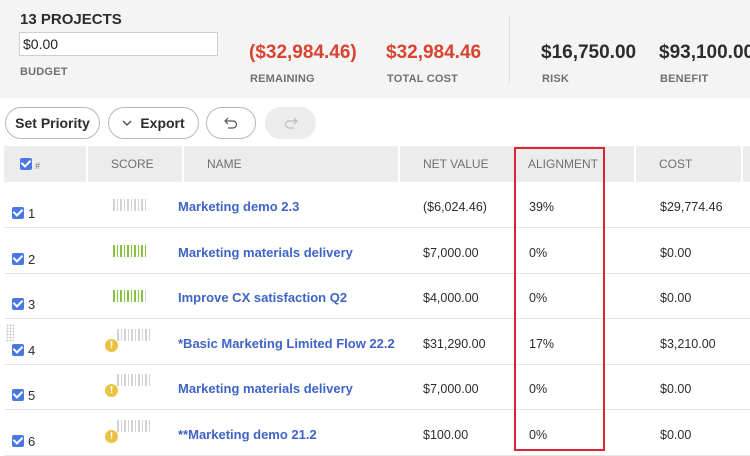 The image size is (750, 456). What do you see at coordinates (303, 52) in the screenshot?
I see `remaining-value: ($32,984.46)` at bounding box center [303, 52].